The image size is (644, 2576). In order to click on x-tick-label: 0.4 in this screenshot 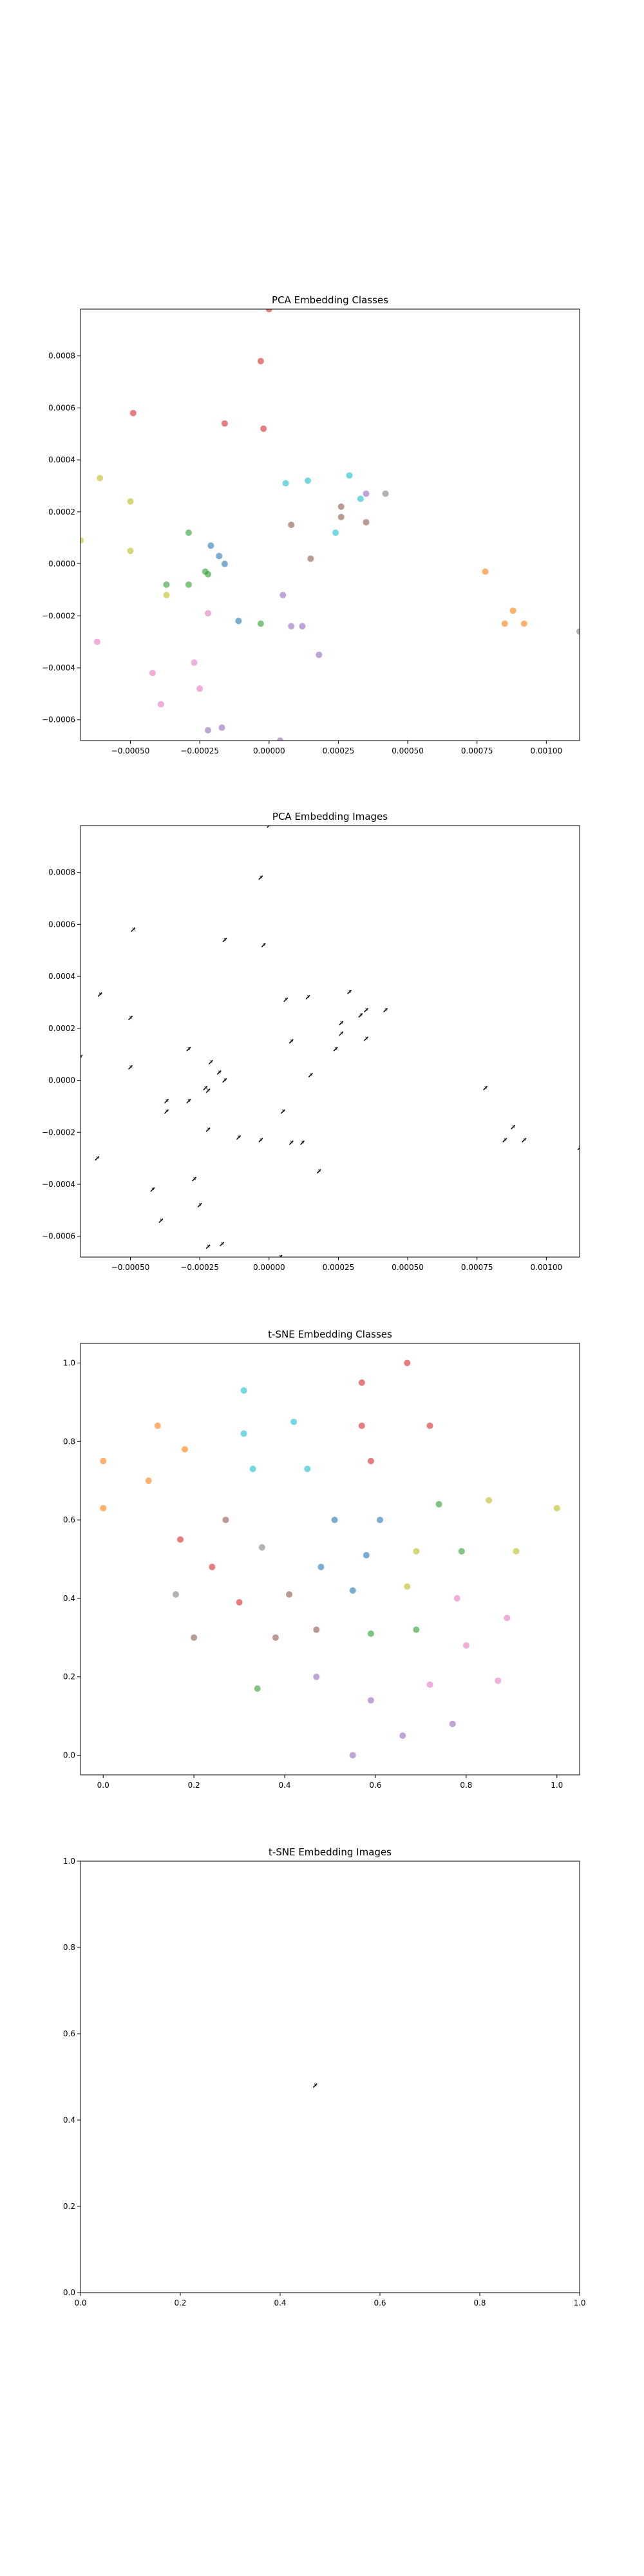, I will do `click(280, 2302)`.